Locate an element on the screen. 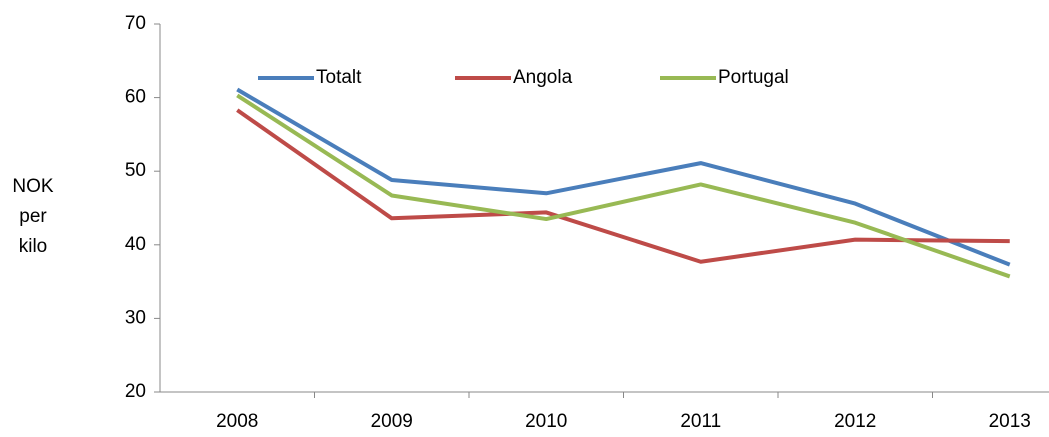 The width and height of the screenshot is (1049, 437). x-tick-label: 2008 is located at coordinates (237, 421).